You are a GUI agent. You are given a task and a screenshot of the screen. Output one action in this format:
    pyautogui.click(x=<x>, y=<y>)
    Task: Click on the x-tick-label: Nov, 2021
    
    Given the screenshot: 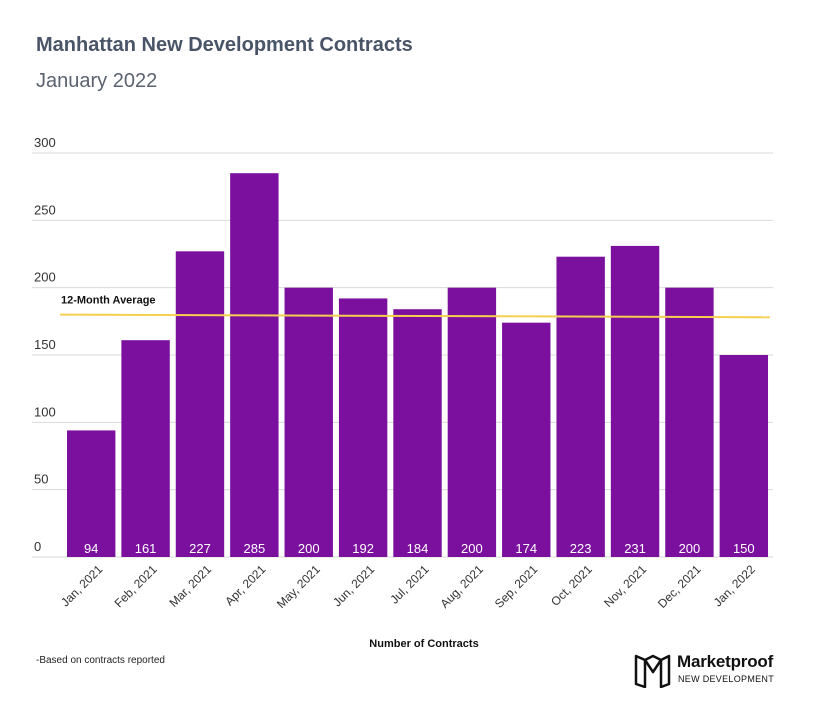 What is the action you would take?
    pyautogui.click(x=625, y=586)
    